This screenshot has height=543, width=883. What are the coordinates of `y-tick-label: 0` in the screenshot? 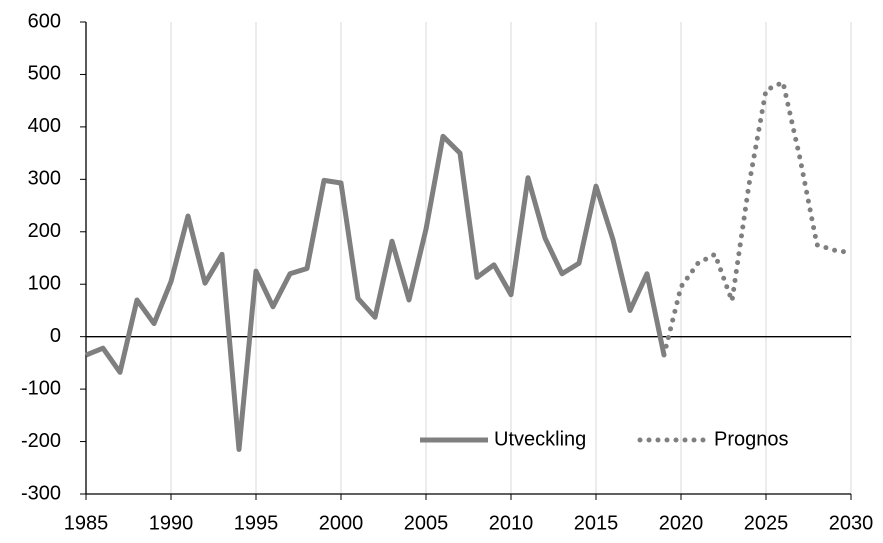 It's located at (55, 336).